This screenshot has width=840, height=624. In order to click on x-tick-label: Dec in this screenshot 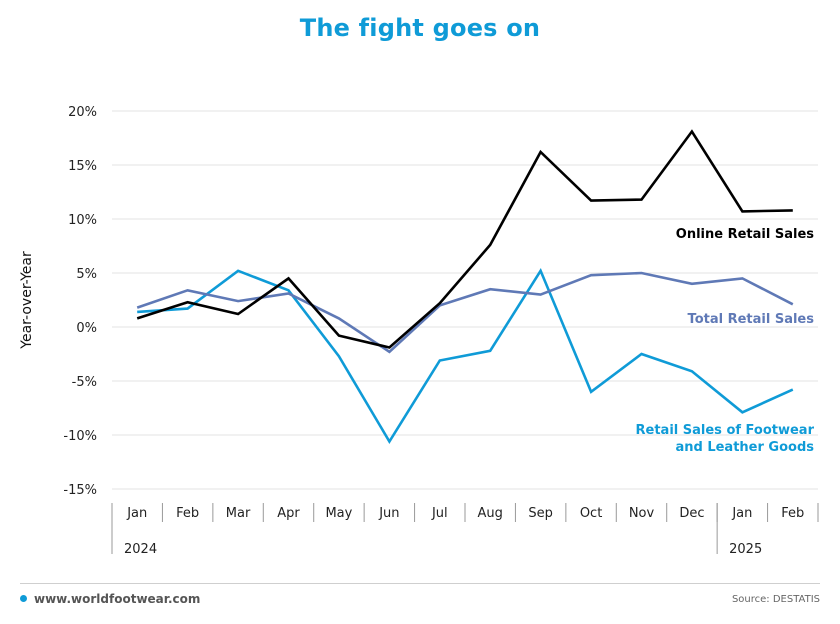, I will do `click(691, 513)`.